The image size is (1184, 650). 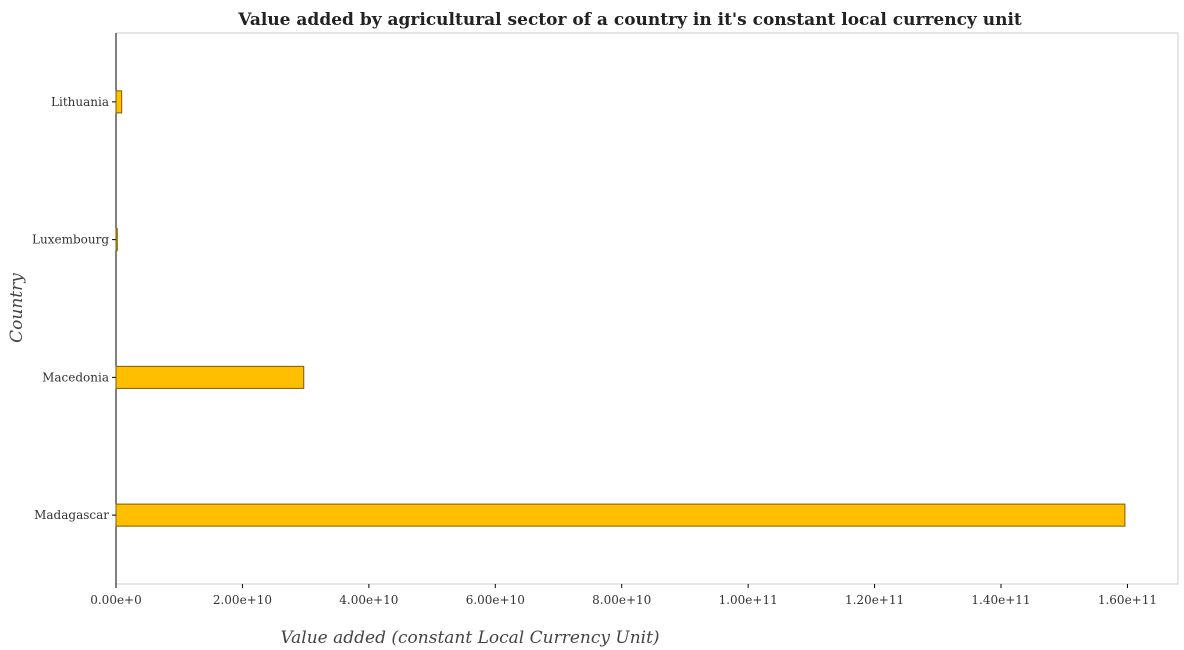 What do you see at coordinates (748, 600) in the screenshot?
I see `x-tick-label: 1.00e+11` at bounding box center [748, 600].